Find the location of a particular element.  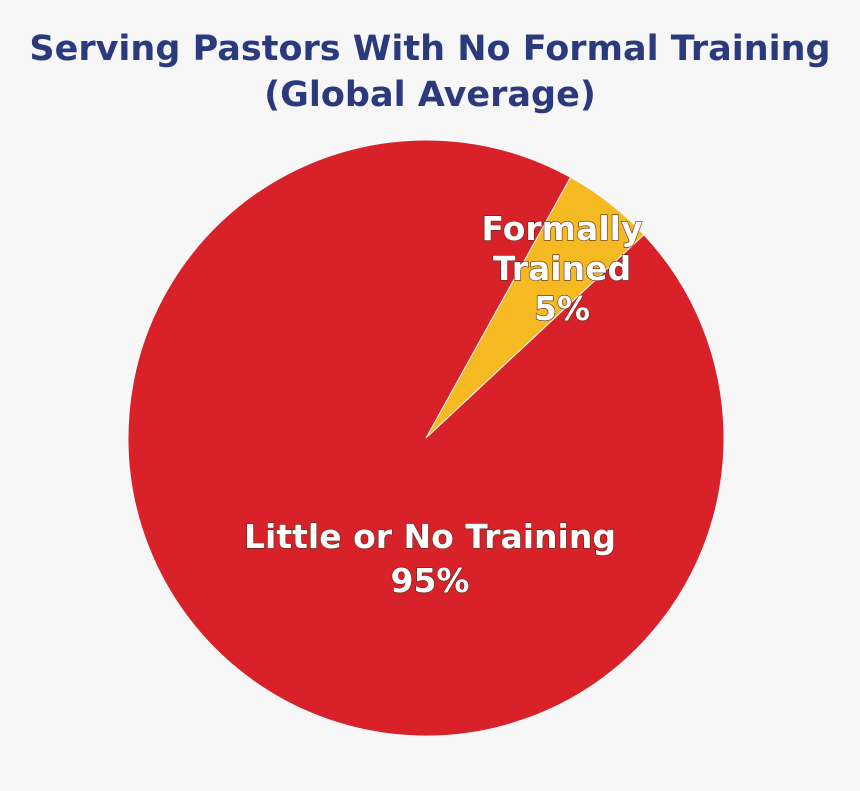

slice-label: Little or No Training is located at coordinates (430, 536).